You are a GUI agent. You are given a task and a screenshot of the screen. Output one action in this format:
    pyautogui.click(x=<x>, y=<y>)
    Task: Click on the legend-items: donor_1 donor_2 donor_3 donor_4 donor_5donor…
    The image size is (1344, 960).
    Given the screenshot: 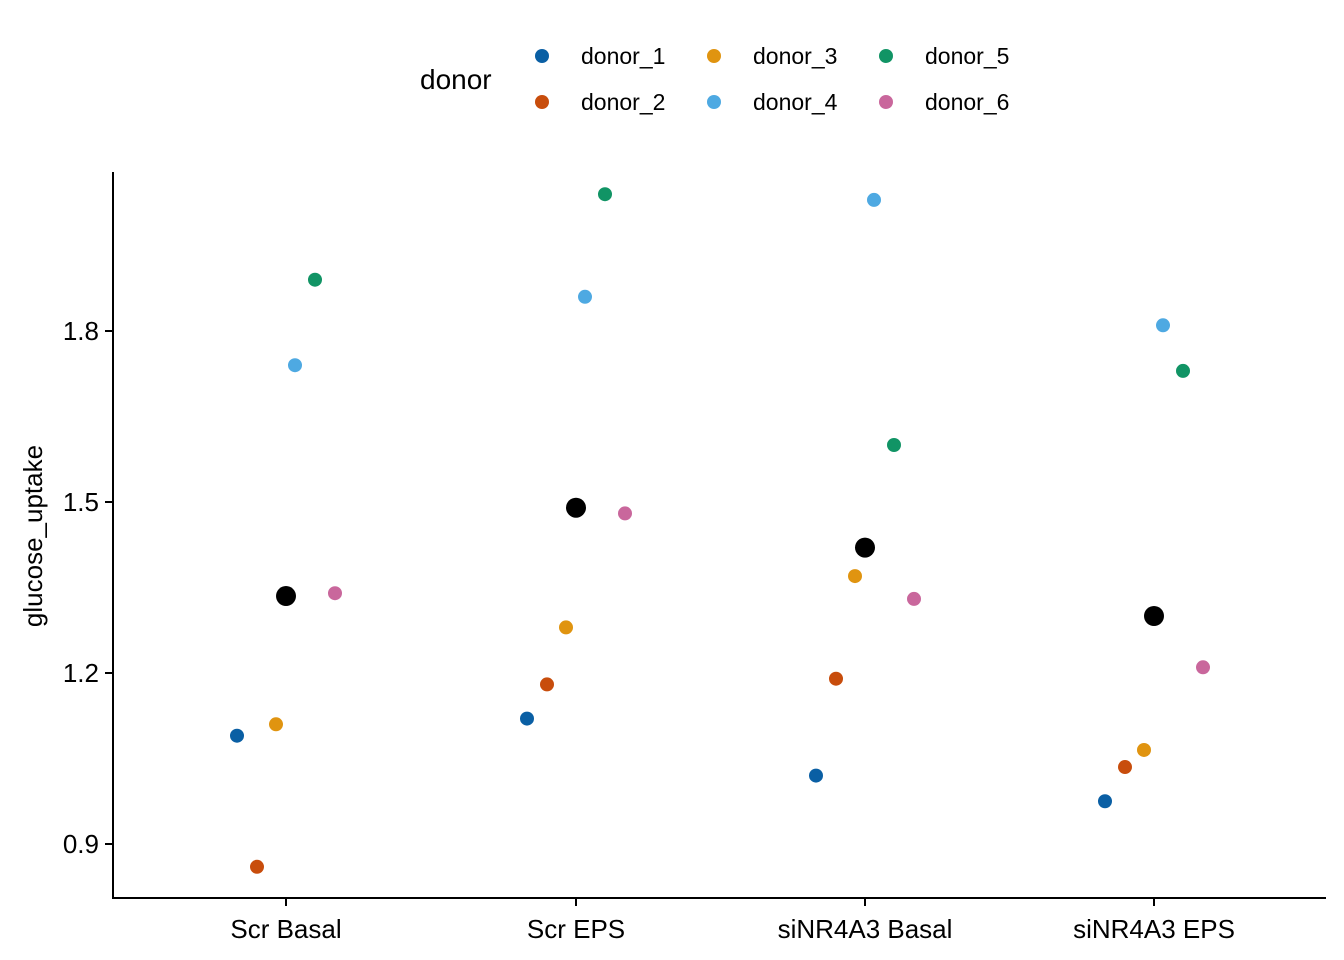 What is the action you would take?
    pyautogui.click(x=772, y=79)
    